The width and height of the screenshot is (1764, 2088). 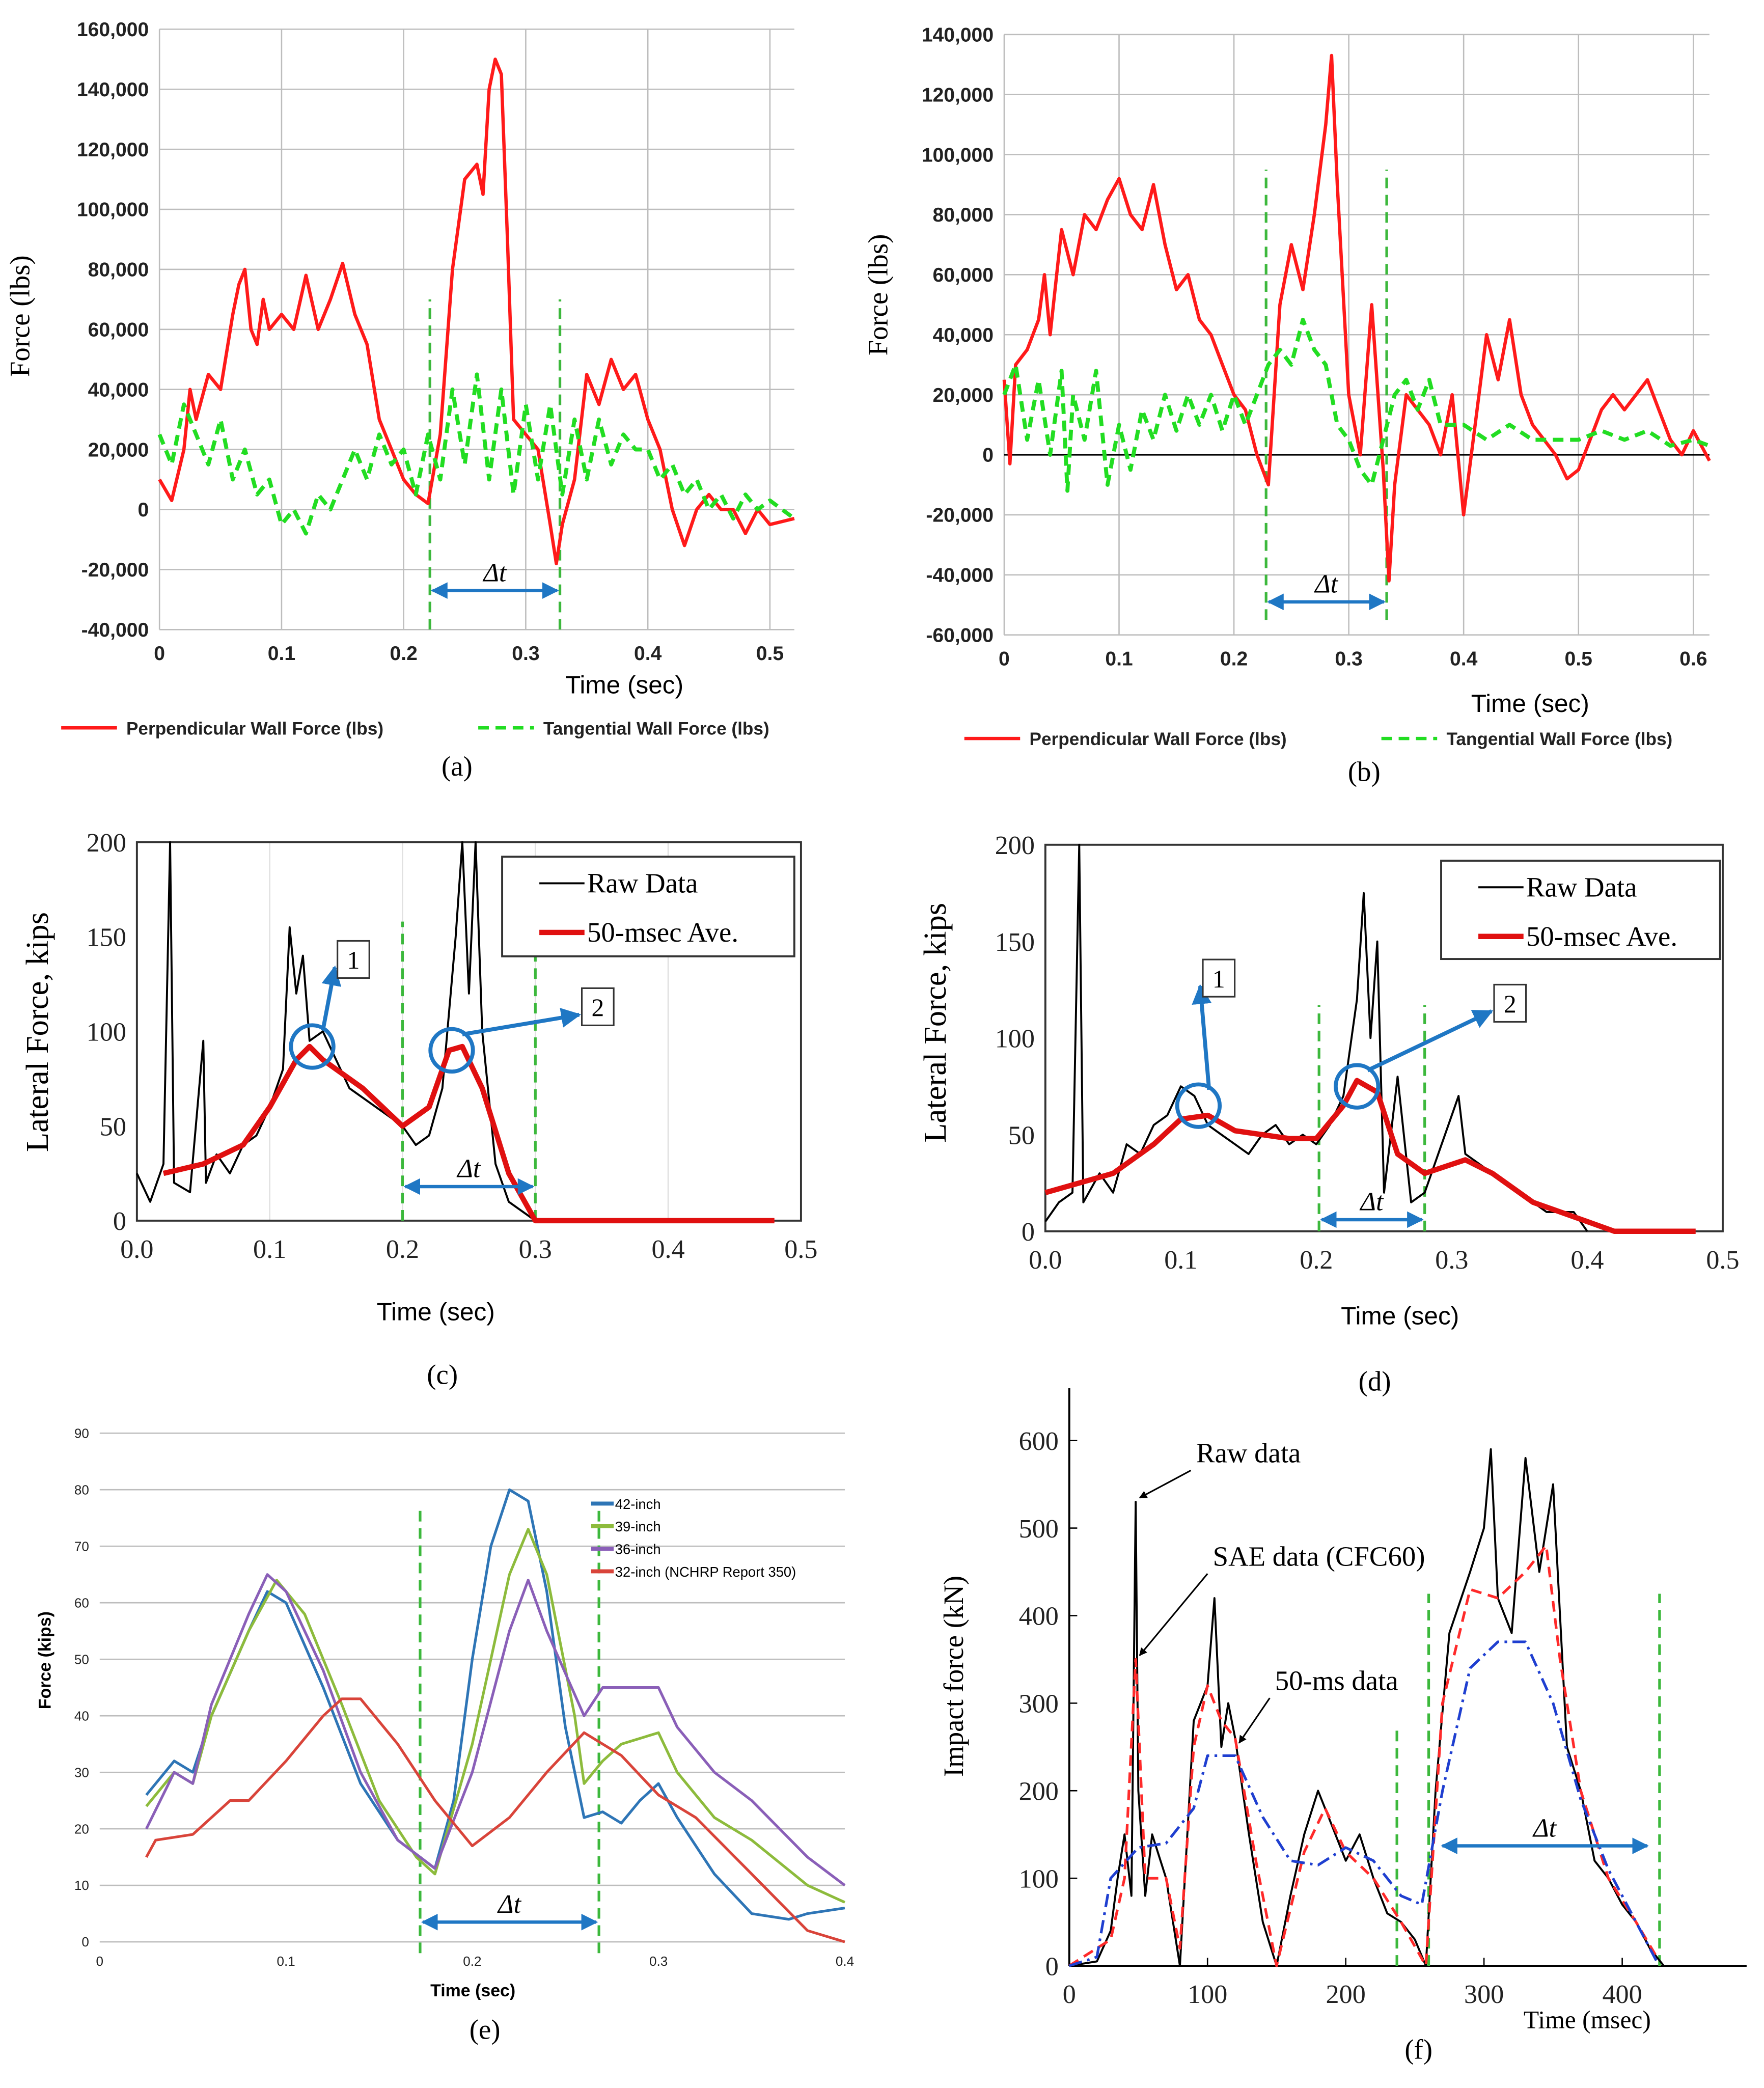 I want to click on x-axis-title: Time (msec), so click(x=1587, y=2020).